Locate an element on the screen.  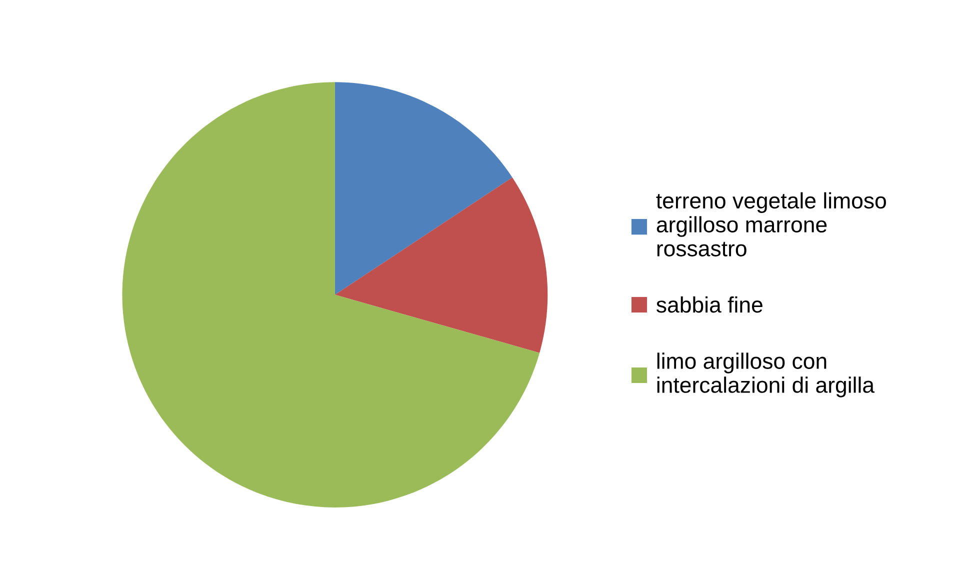
legend-label: sabbia fine is located at coordinates (709, 304).